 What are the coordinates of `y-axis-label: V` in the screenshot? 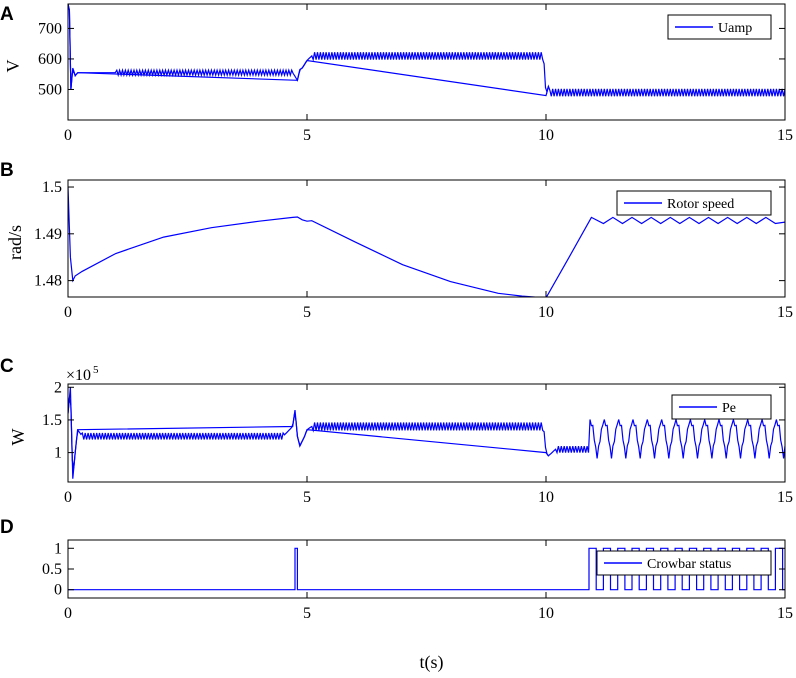 It's located at (13, 66).